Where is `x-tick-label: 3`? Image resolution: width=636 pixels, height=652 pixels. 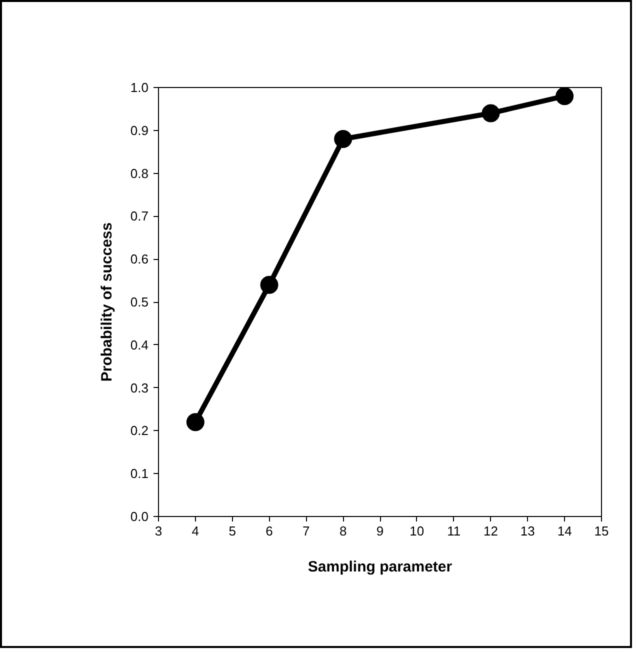
x-tick-label: 3 is located at coordinates (158, 531).